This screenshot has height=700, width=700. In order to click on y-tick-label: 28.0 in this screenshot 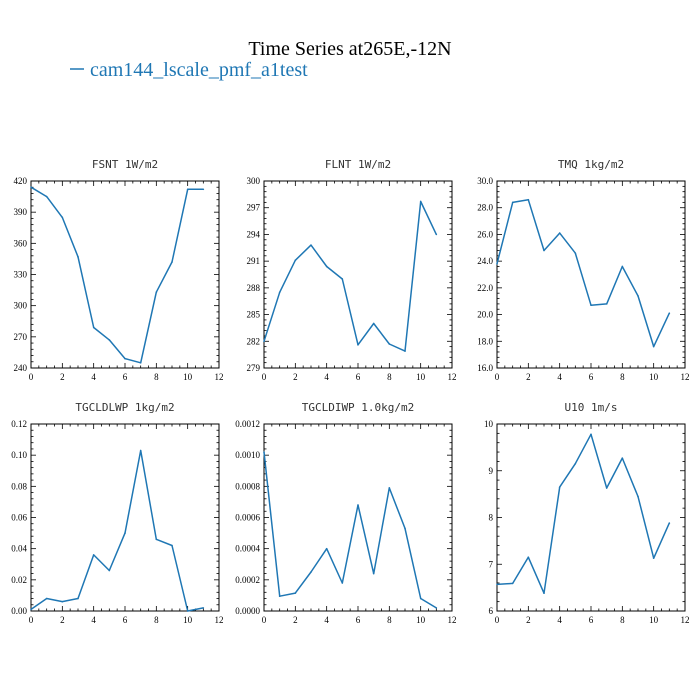, I will do `click(485, 208)`.